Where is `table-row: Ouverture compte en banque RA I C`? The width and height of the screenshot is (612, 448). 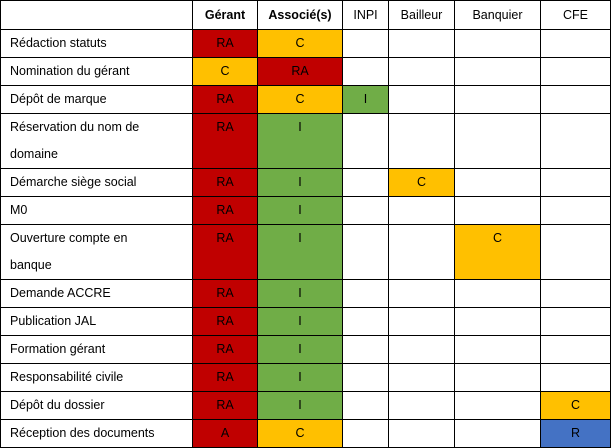 table-row: Ouverture compte en banque RA I C is located at coordinates (305, 252).